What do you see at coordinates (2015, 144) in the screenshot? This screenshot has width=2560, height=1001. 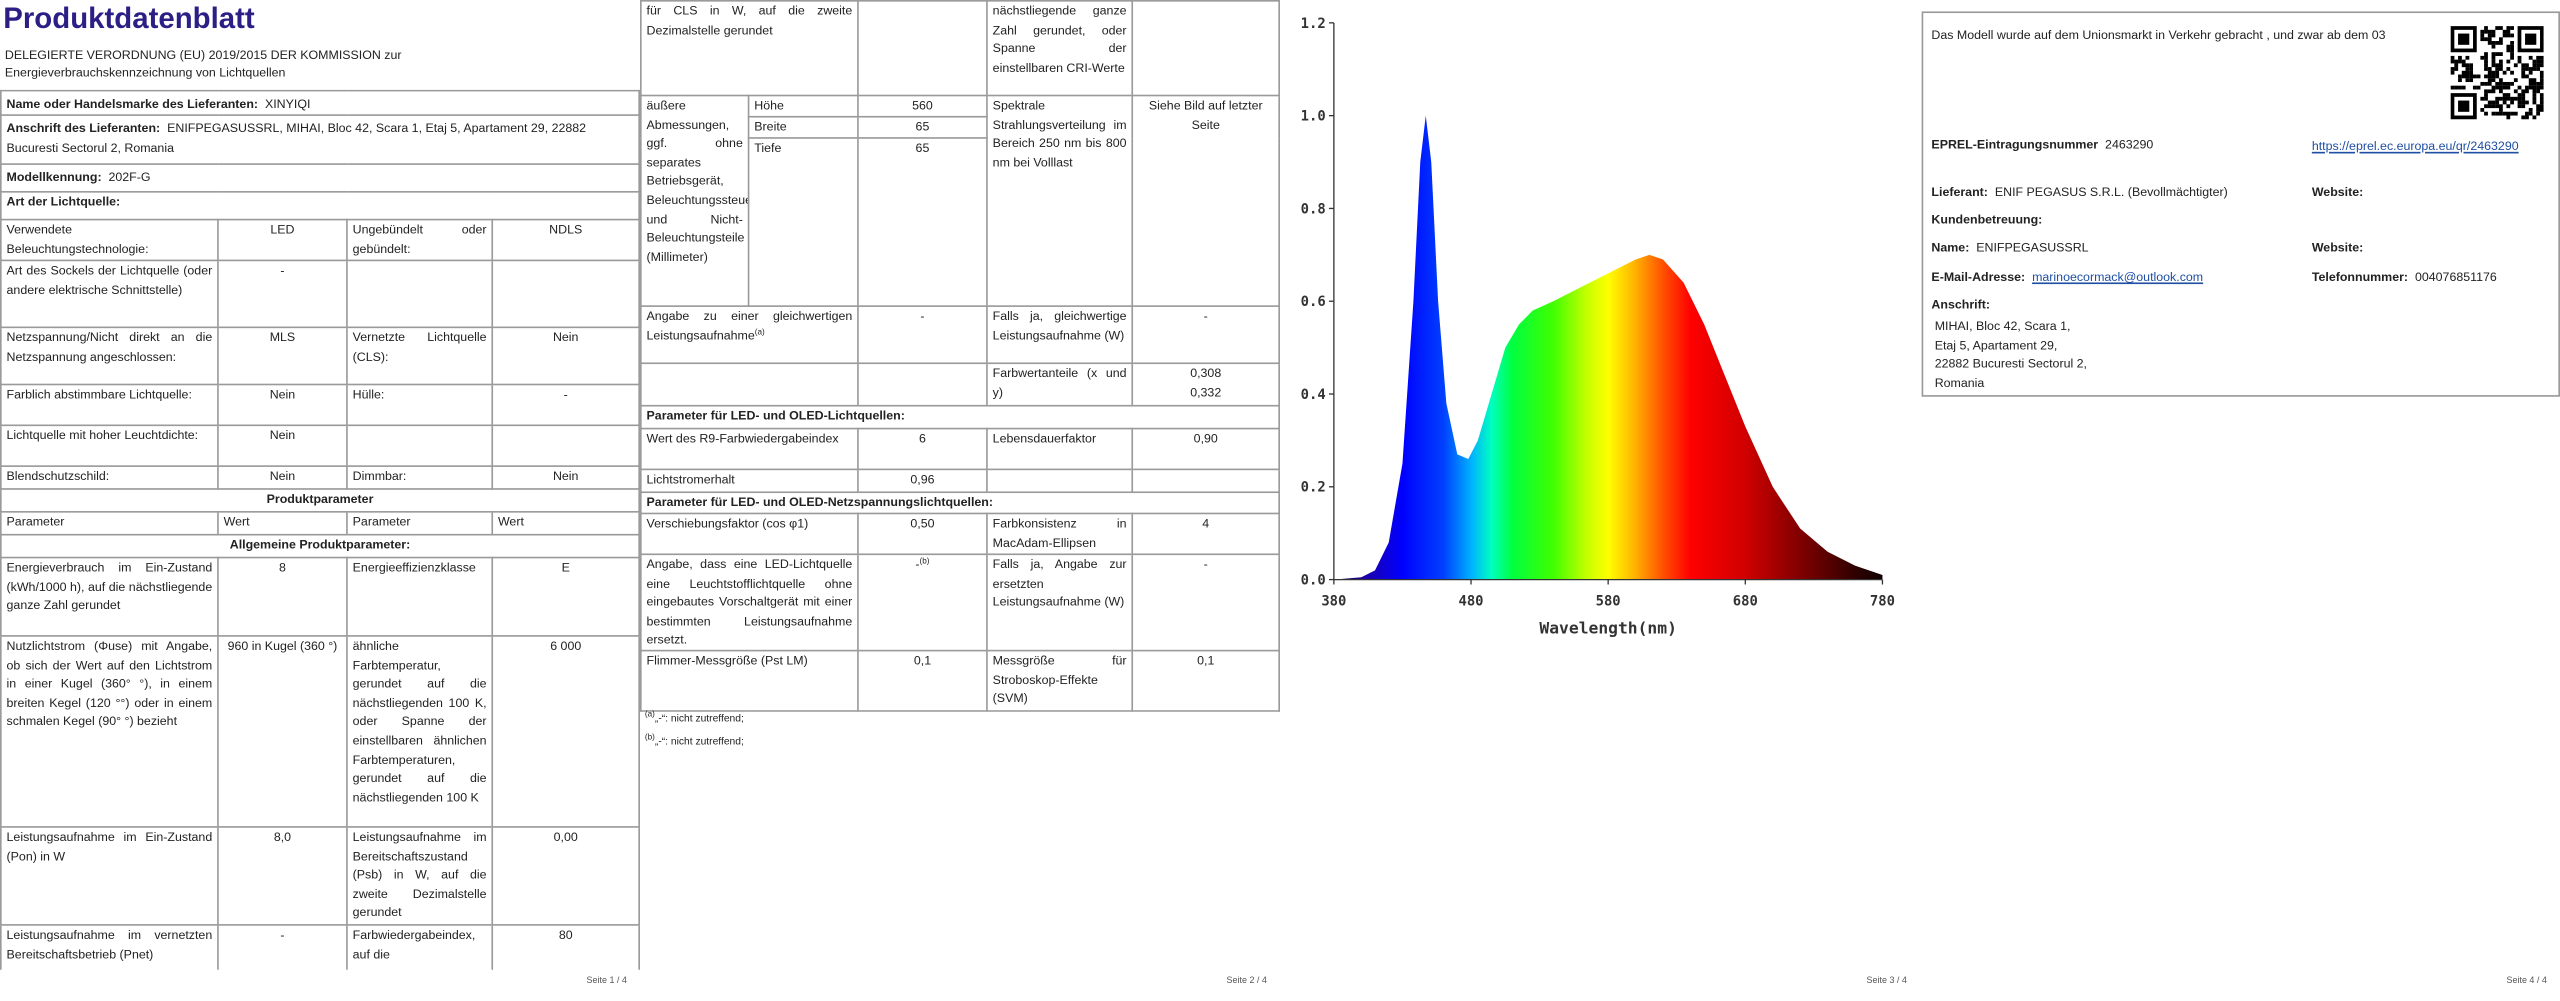 I see `label: EPREL-Eintragungsnummer` at bounding box center [2015, 144].